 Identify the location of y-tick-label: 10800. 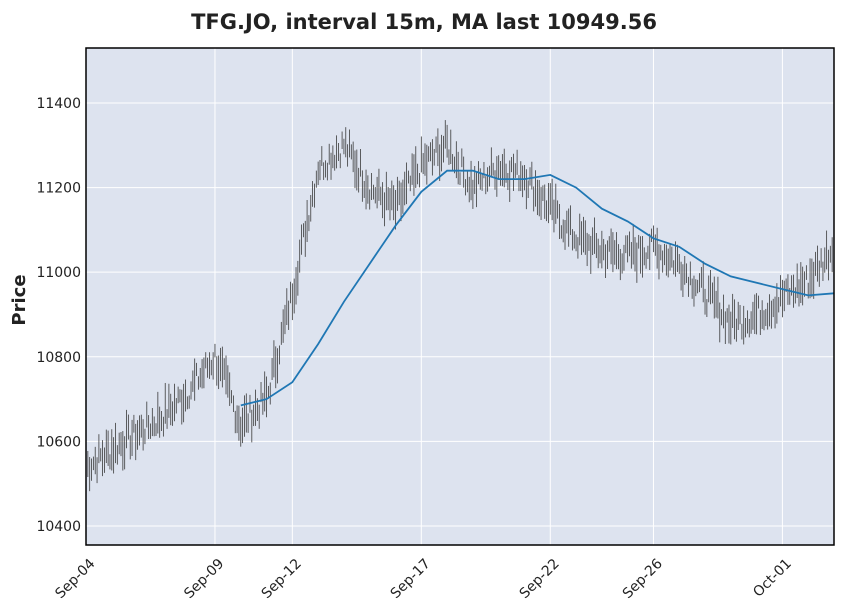
(58, 358).